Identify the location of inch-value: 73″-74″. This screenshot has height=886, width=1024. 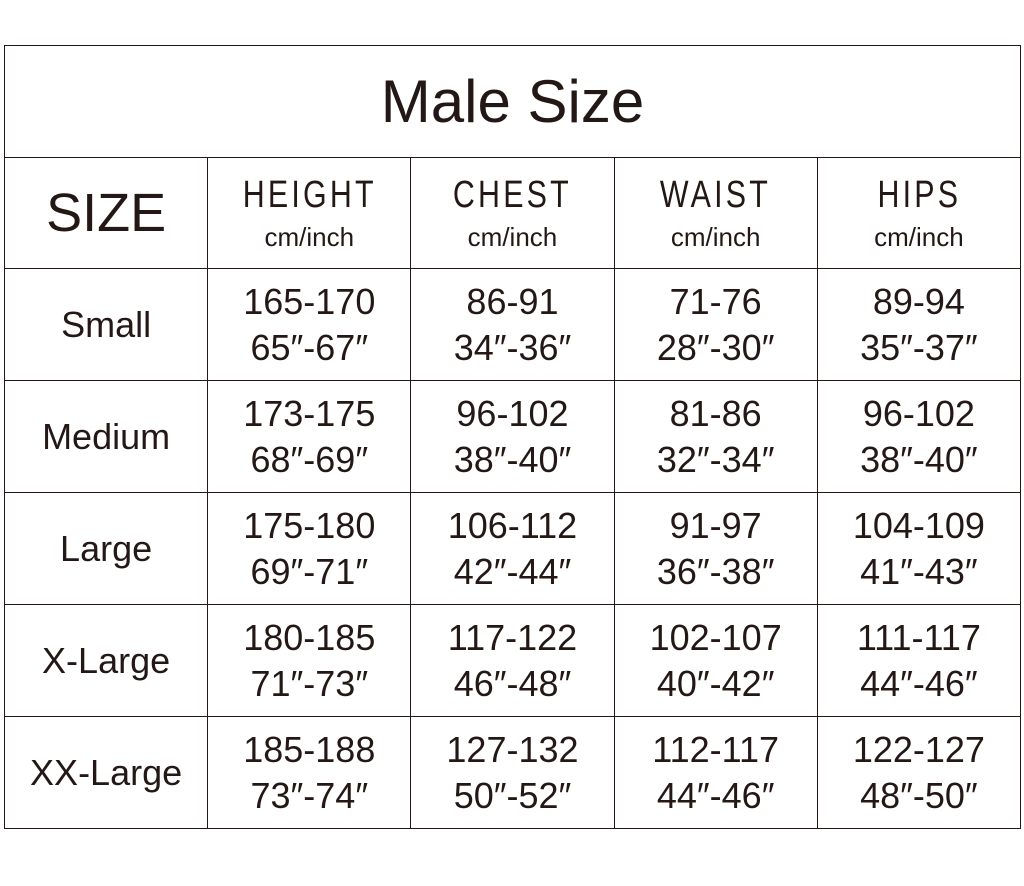
(309, 795).